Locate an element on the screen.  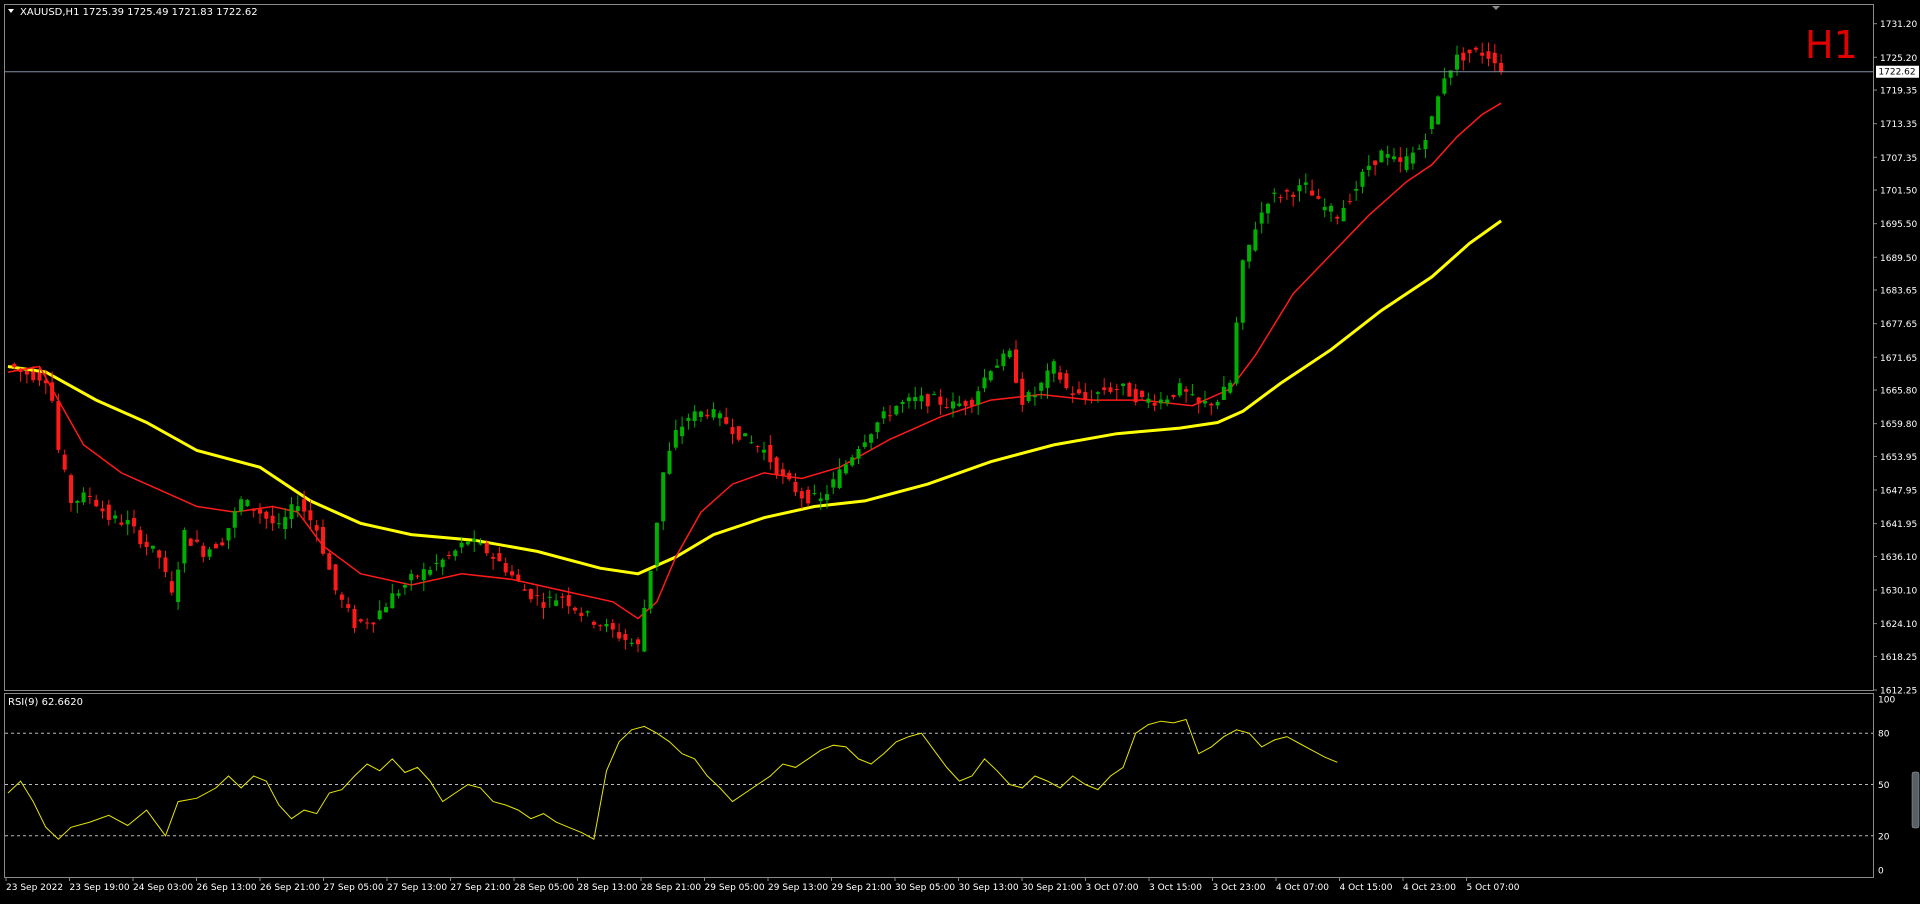
price-tick-label: 1618.25 is located at coordinates (1898, 658).